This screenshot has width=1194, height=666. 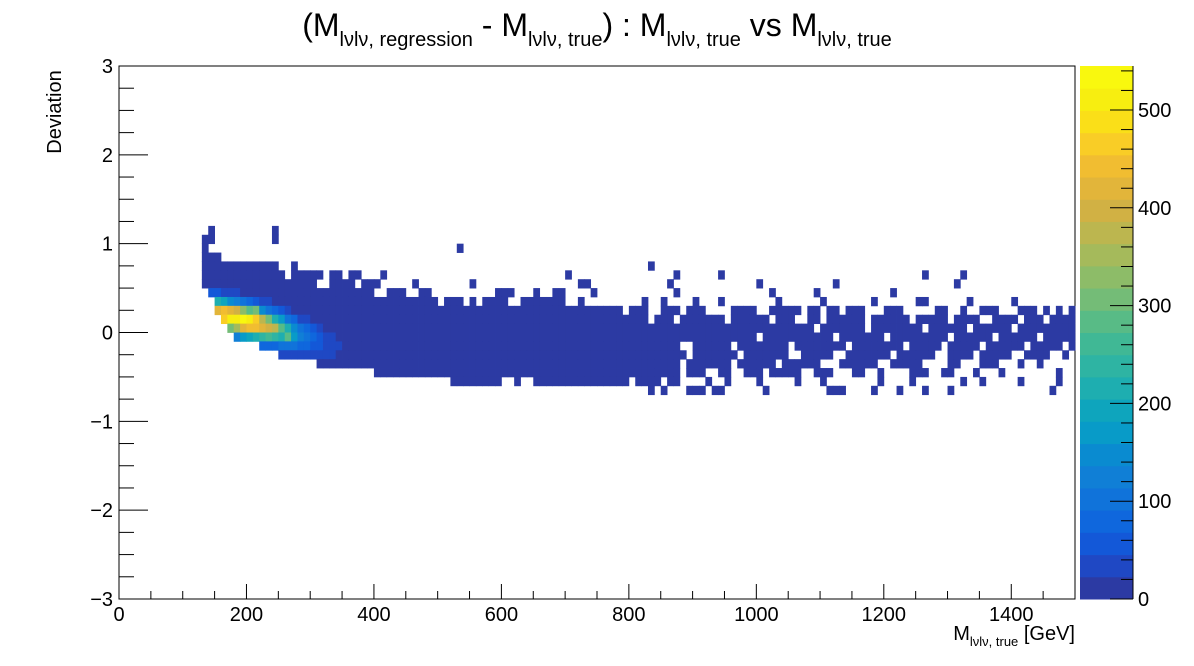 What do you see at coordinates (1154, 111) in the screenshot?
I see `z-tick-label: 500` at bounding box center [1154, 111].